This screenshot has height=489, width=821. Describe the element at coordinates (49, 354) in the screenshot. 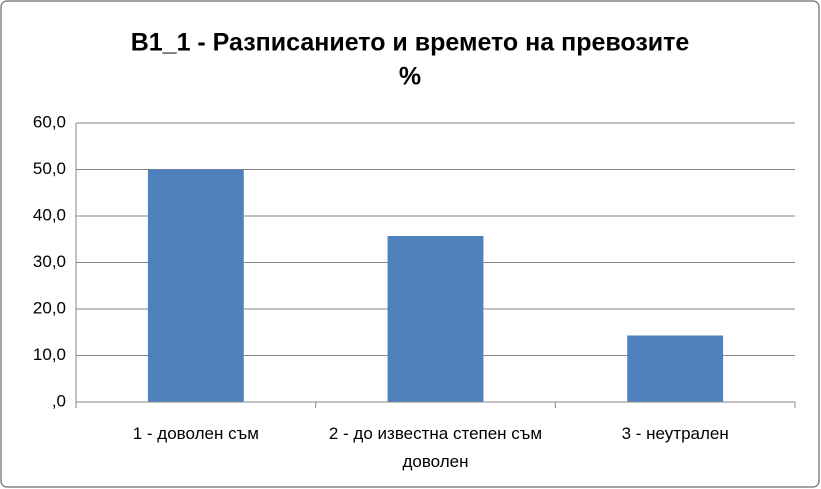

I see `y-tick-label: 10,0` at that location.